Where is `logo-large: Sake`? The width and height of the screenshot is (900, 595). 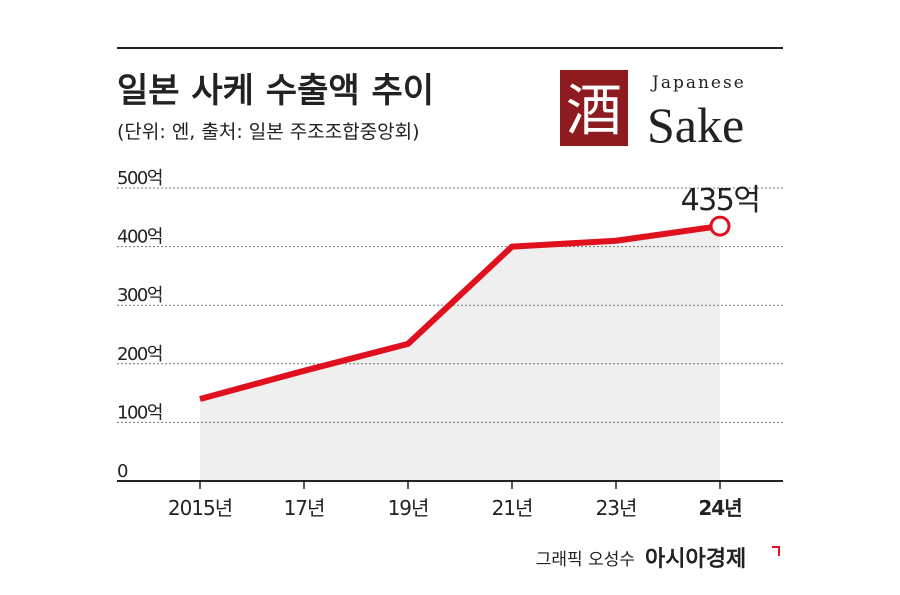
logo-large: Sake is located at coordinates (695, 125).